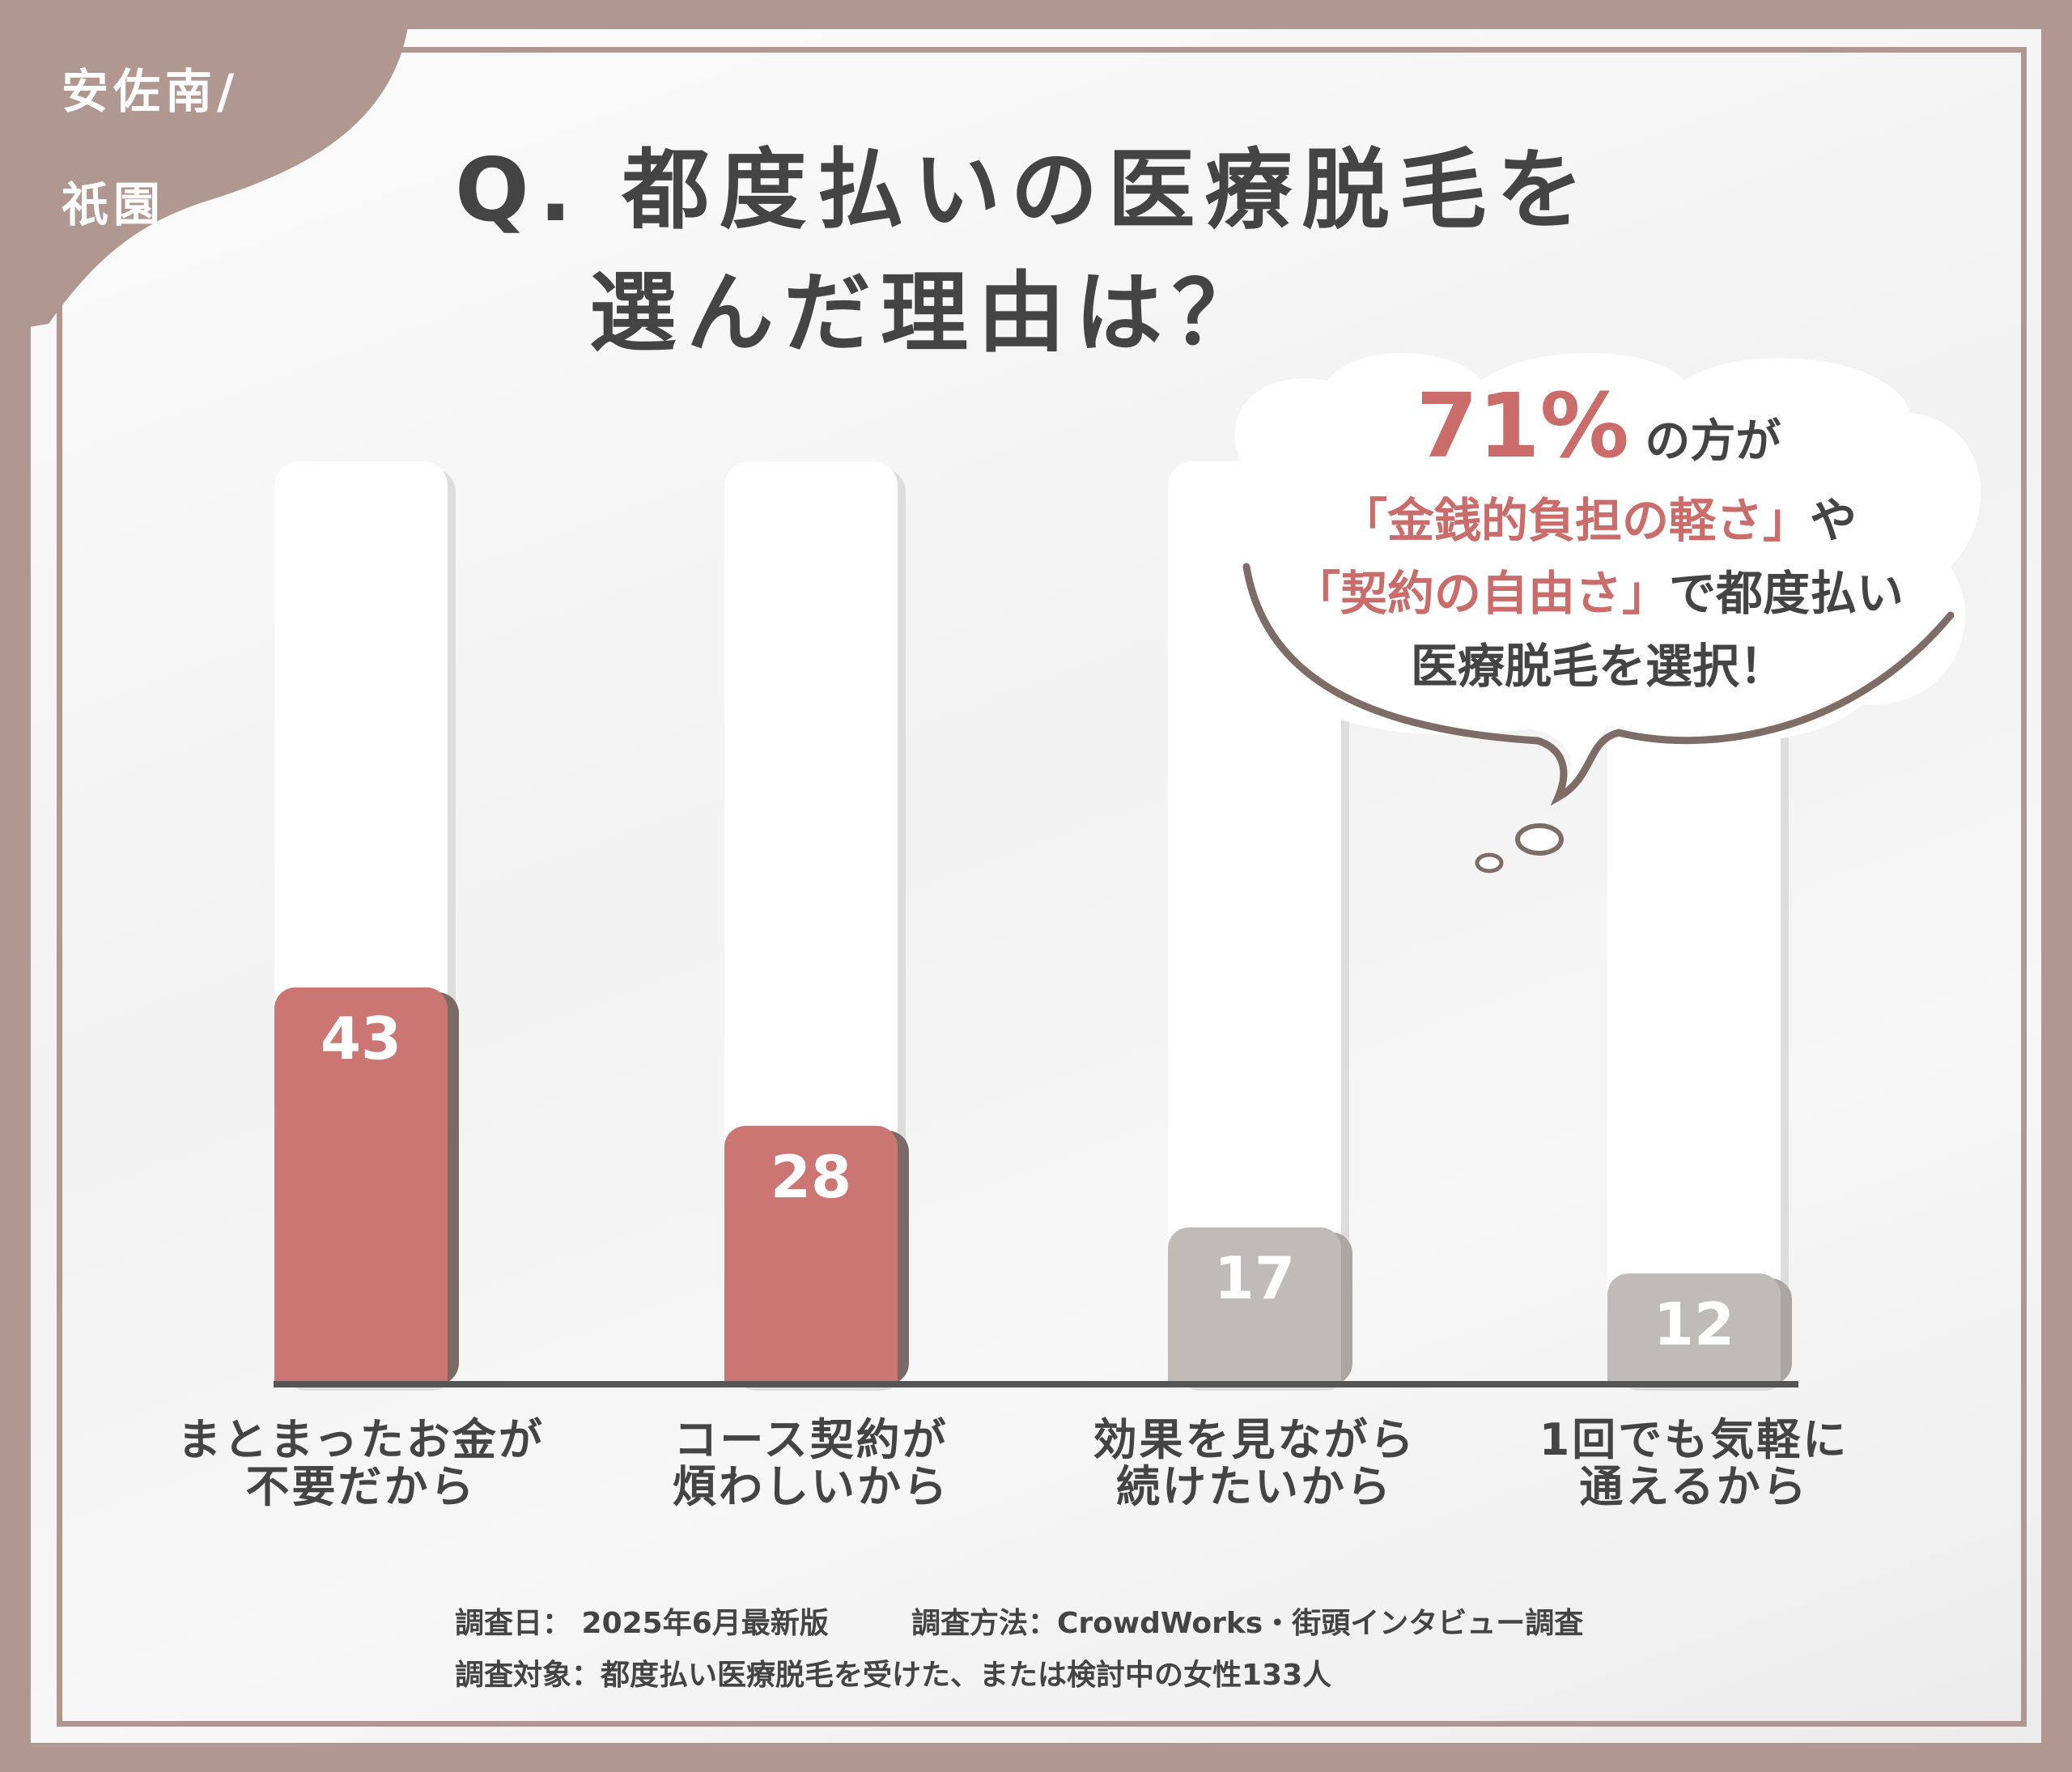 Image resolution: width=2072 pixels, height=1772 pixels. I want to click on question-title-line2: 選んだ理由は？, so click(929, 314).